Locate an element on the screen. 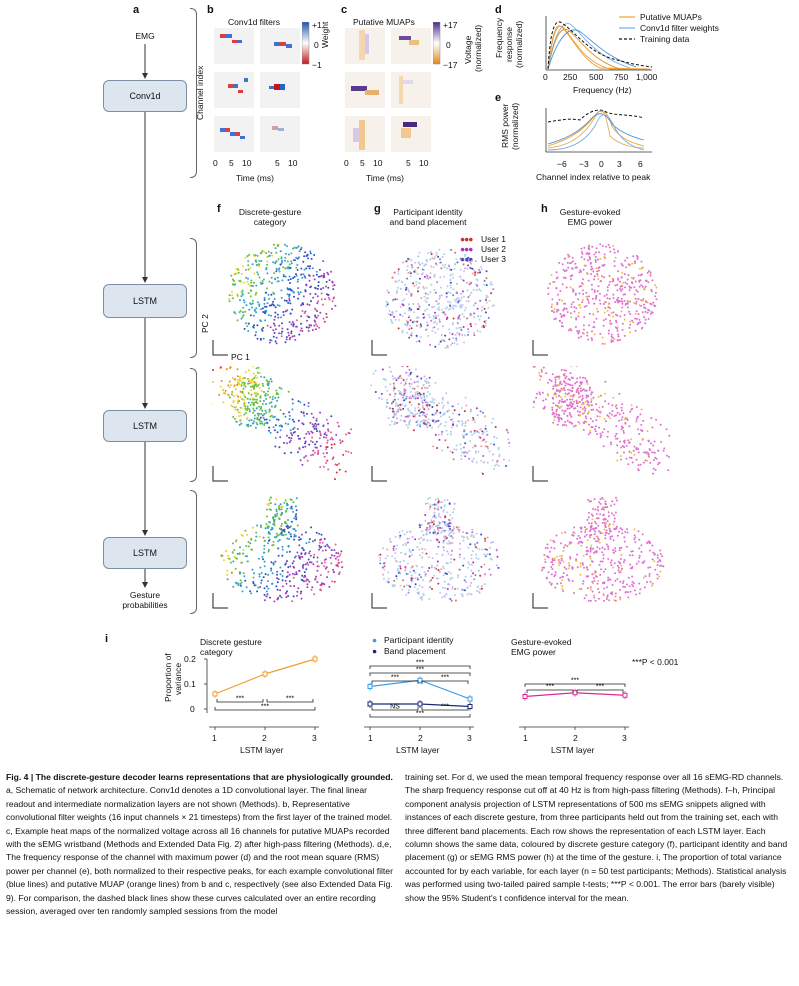 The height and width of the screenshot is (986, 799). user3-label: User 3 is located at coordinates (494, 259).